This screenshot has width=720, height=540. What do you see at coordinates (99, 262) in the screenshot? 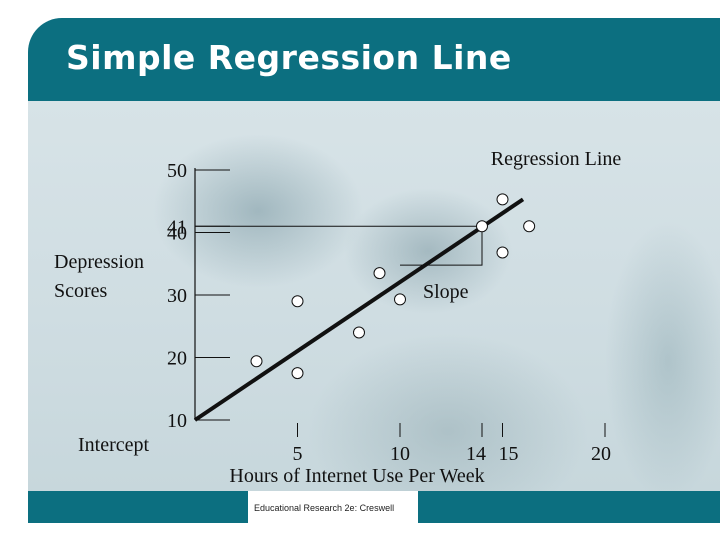
I see `y-axis-label: Depression` at bounding box center [99, 262].